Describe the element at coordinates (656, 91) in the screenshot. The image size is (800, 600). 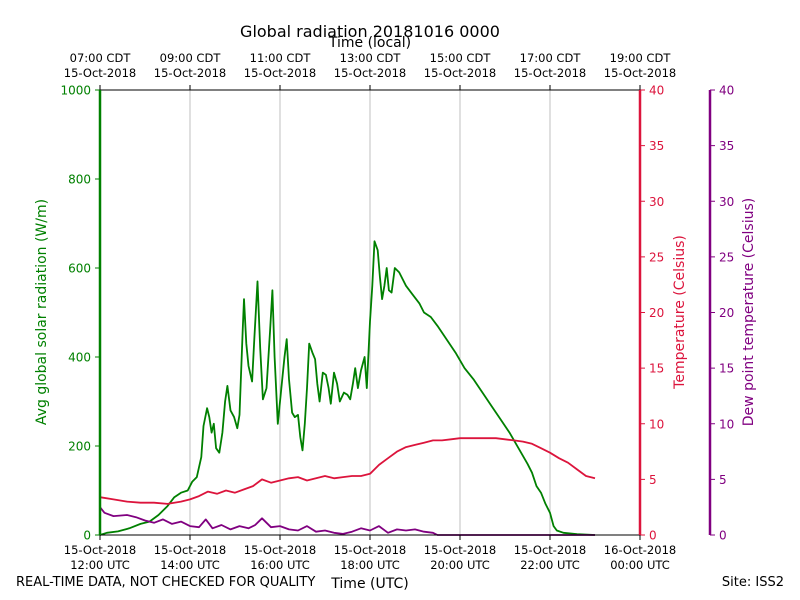
I see `right-tick-label: 40` at that location.